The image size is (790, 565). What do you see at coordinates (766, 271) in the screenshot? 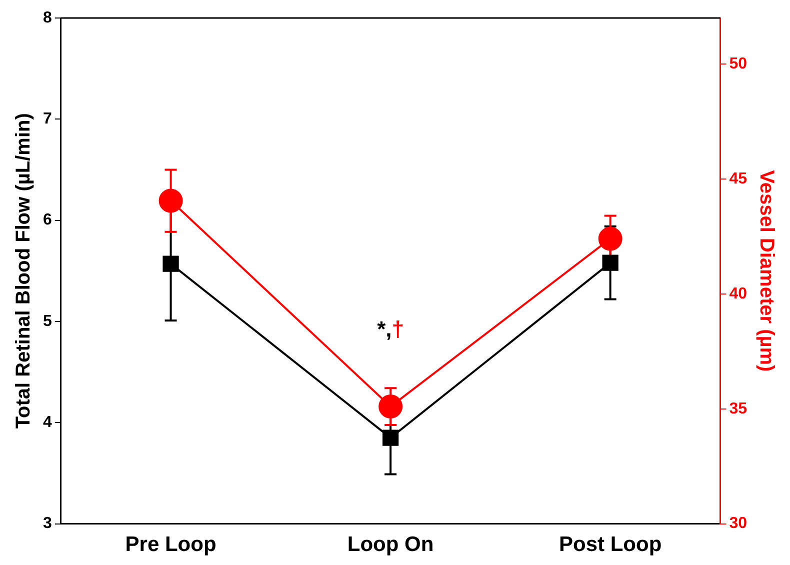
I see `y2-axis-title: Vessel Diameter (µm)` at bounding box center [766, 271].